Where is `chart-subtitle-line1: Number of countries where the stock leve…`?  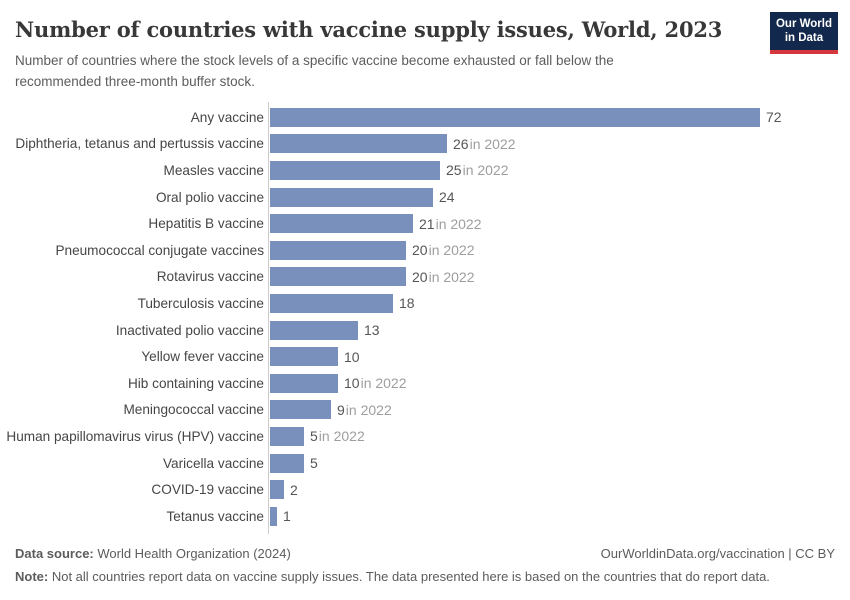 chart-subtitle-line1: Number of countries where the stock leve… is located at coordinates (314, 60).